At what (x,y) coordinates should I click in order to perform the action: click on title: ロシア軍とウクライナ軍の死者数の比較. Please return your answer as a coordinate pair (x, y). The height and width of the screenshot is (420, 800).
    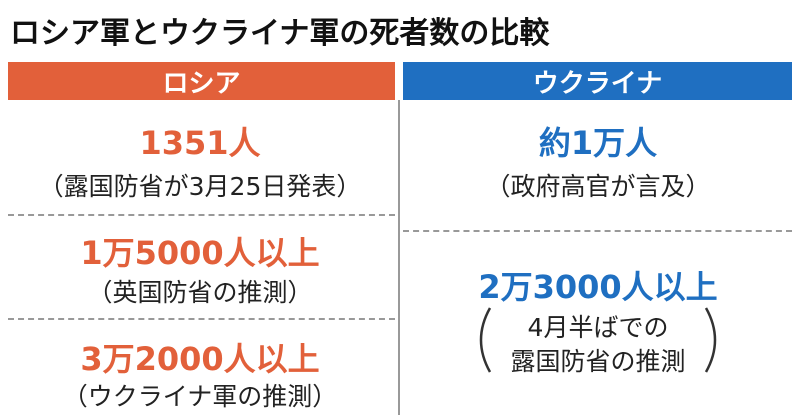
    Looking at the image, I should click on (280, 33).